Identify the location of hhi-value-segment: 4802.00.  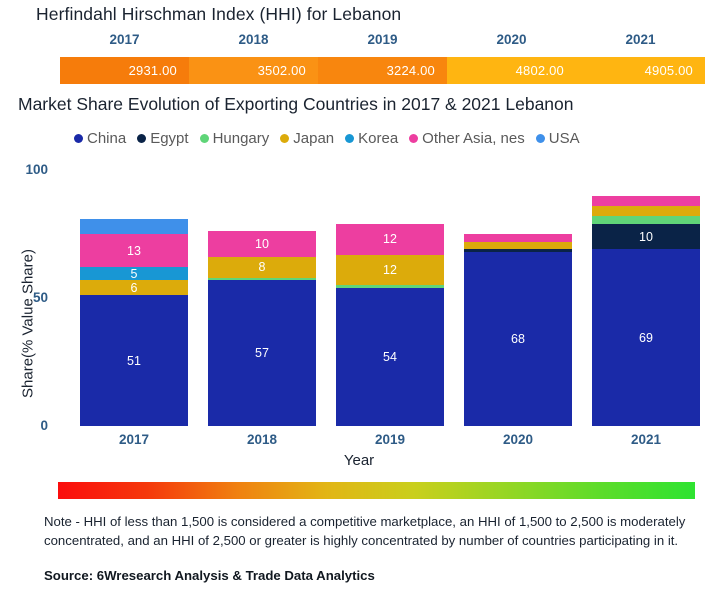
(511, 70).